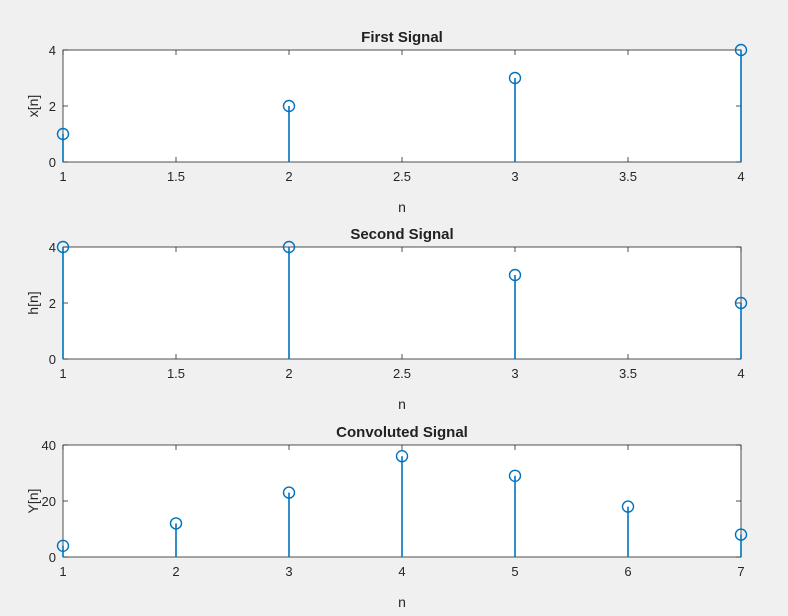 The image size is (788, 616). What do you see at coordinates (627, 571) in the screenshot?
I see `x-tick-label: 6` at bounding box center [627, 571].